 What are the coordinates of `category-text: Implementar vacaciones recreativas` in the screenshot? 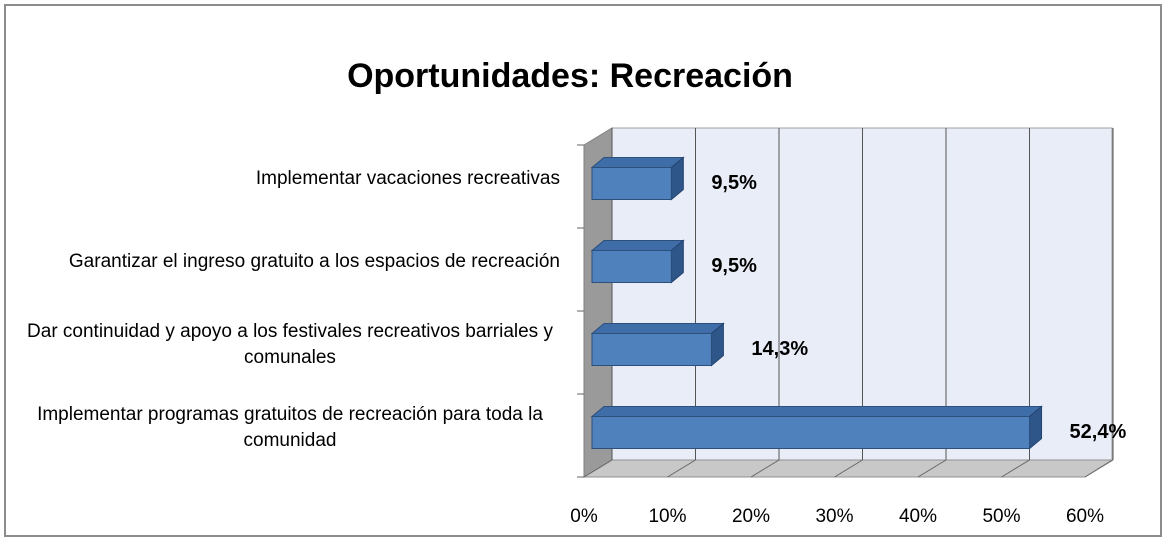 It's located at (407, 178).